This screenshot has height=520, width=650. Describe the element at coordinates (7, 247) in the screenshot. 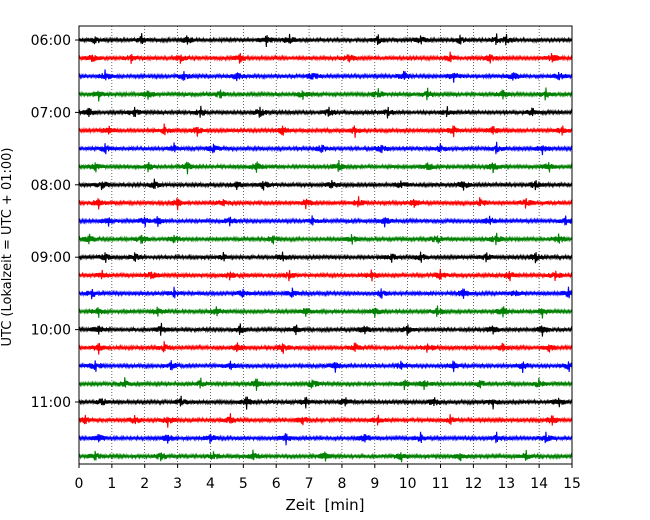

I see `y-axis-label: UTC (Lokalzeit = UTC + 01:00)` at that location.